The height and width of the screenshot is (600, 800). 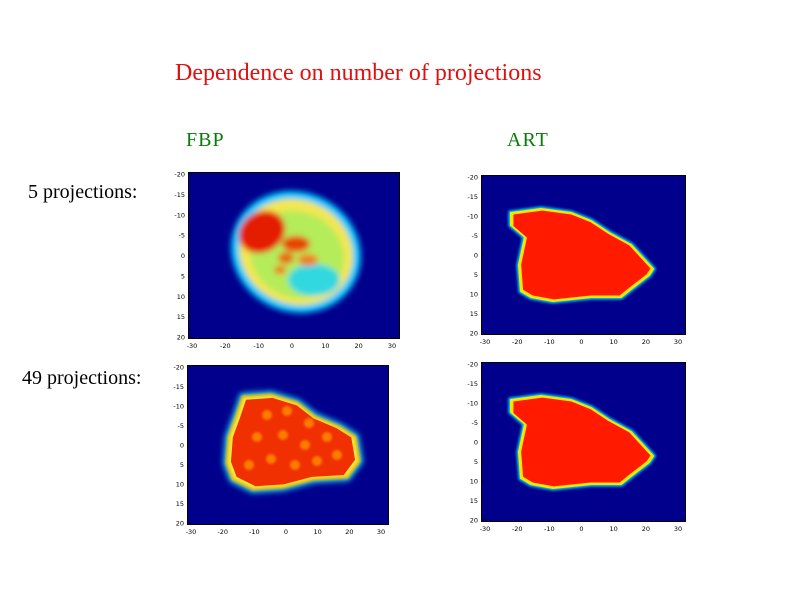 I want to click on fbp-49-image: -30 -20 -10 0 10 20 30 -20 -15 -10 -5 0 5 10 15 20, so click(x=281, y=450).